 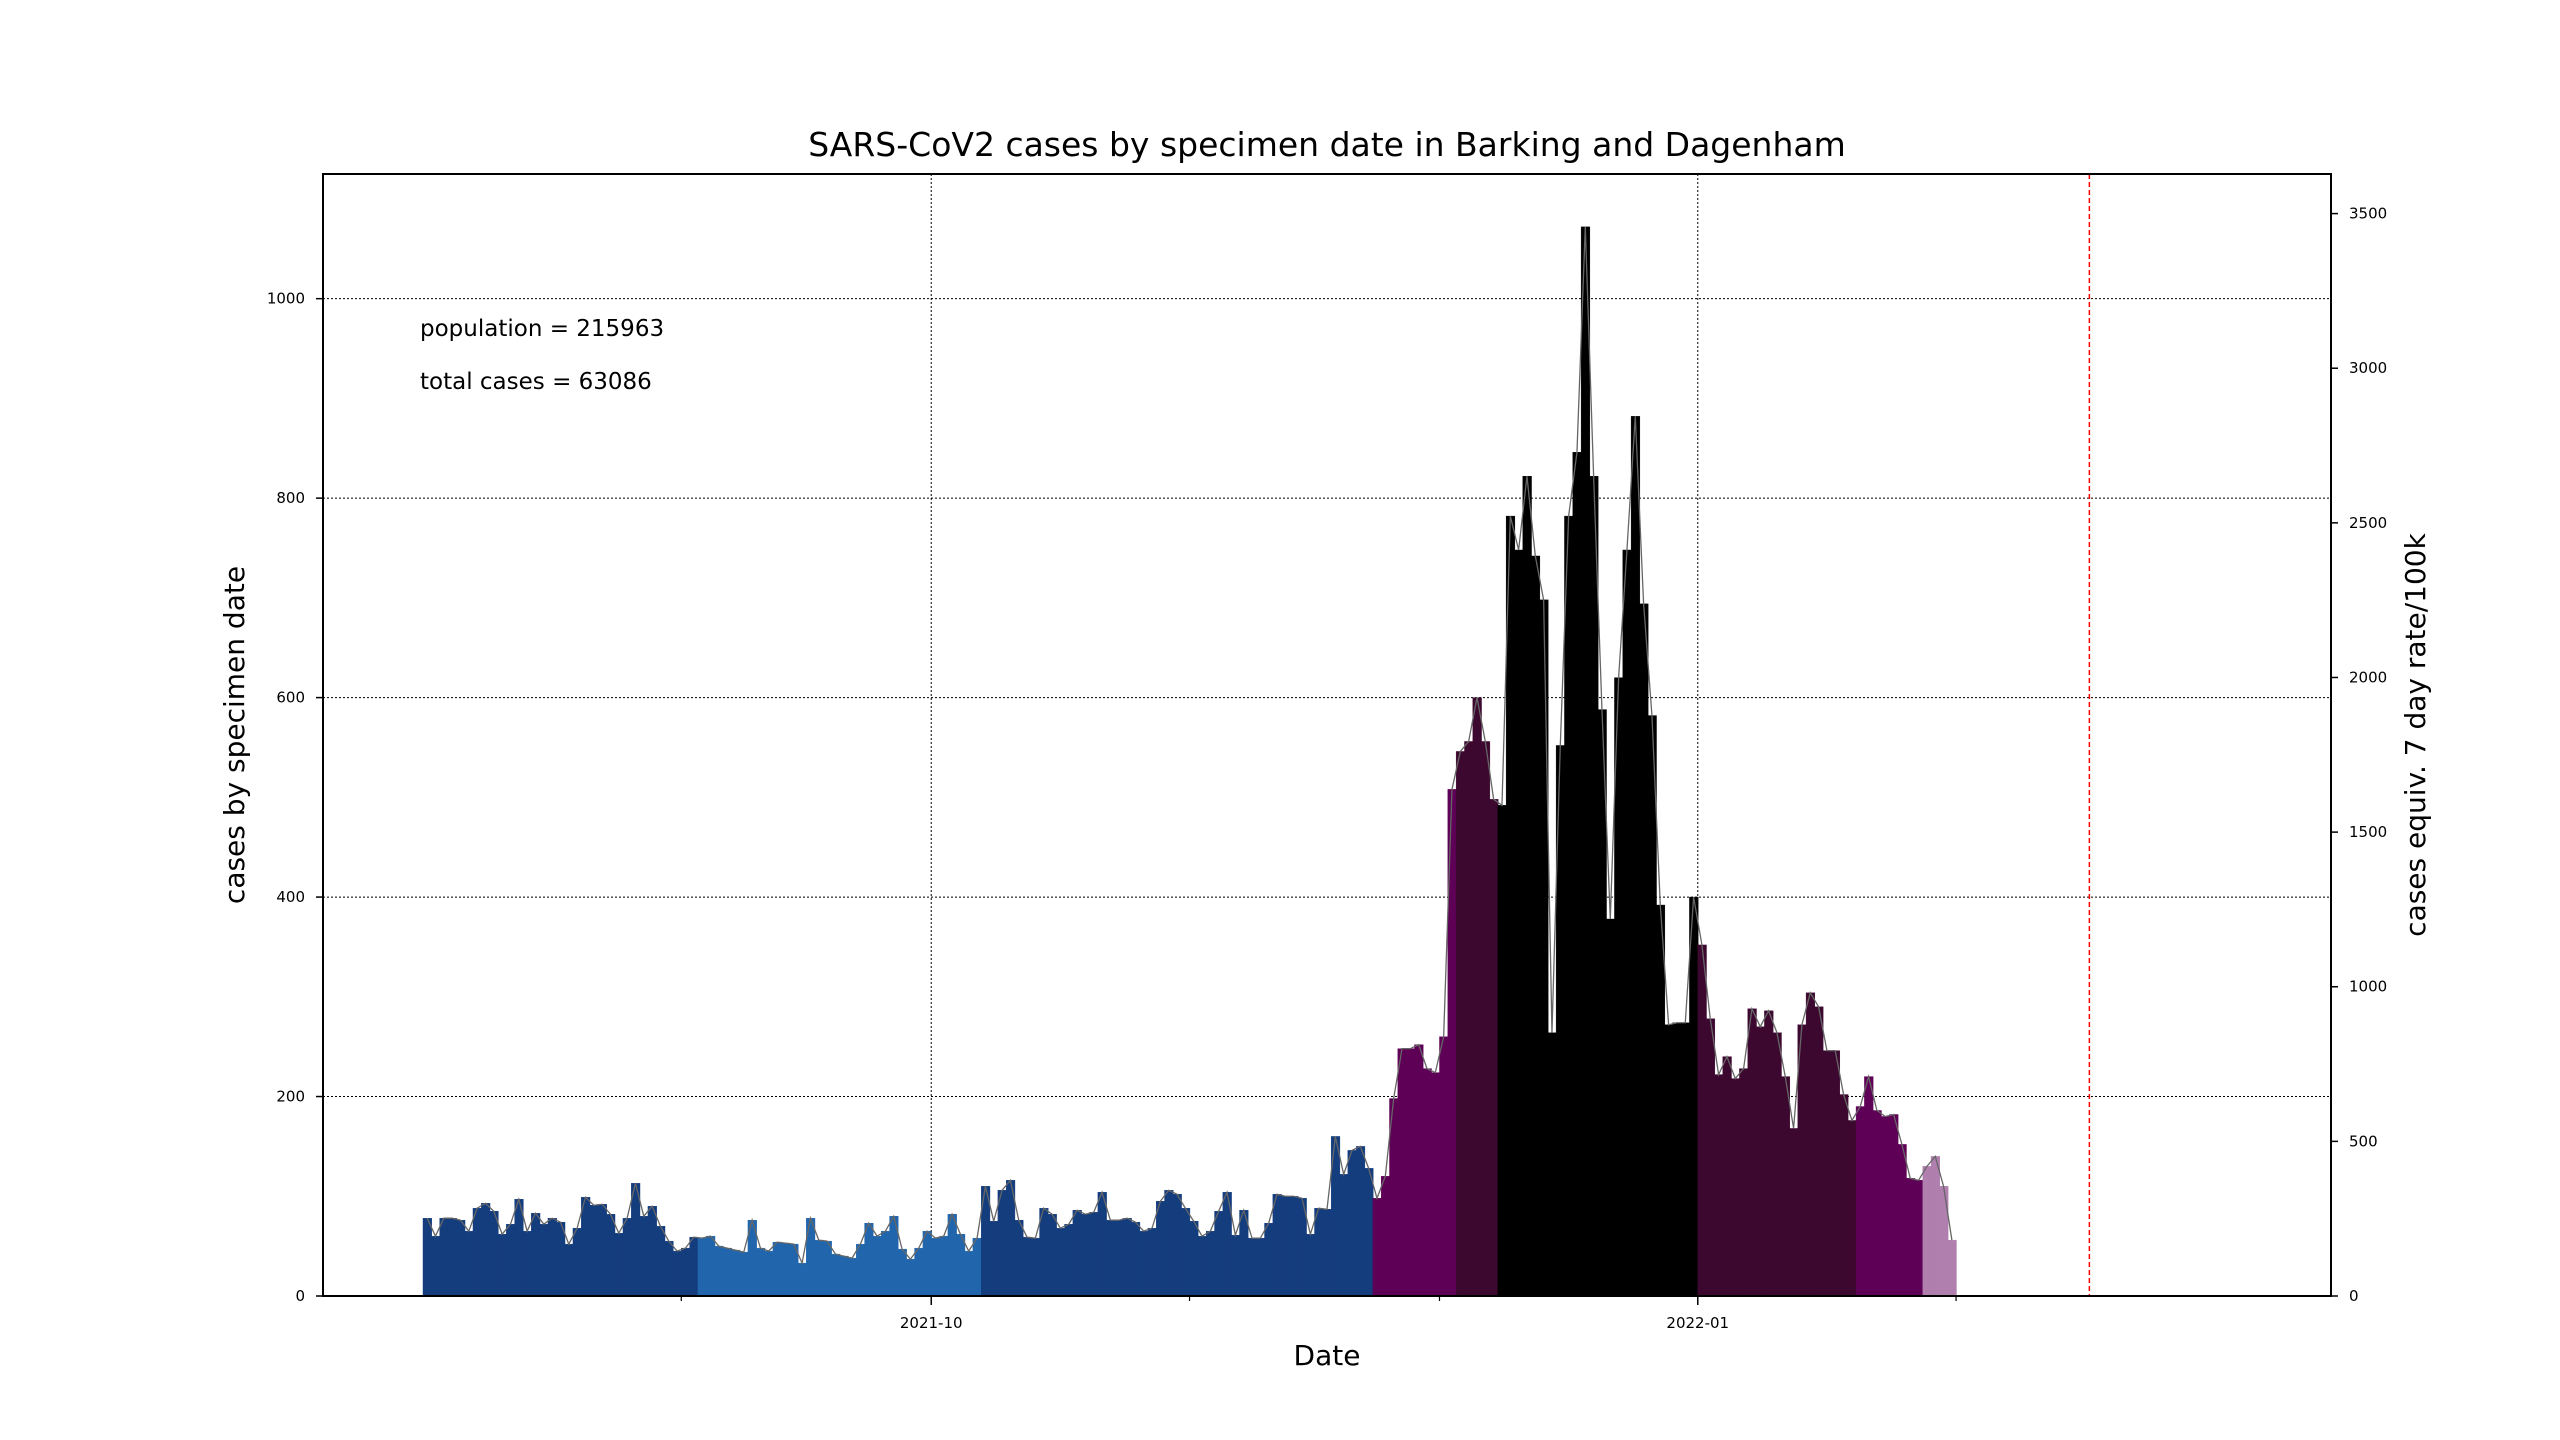 What do you see at coordinates (2363, 1141) in the screenshot?
I see `y2-tick-label: 500` at bounding box center [2363, 1141].